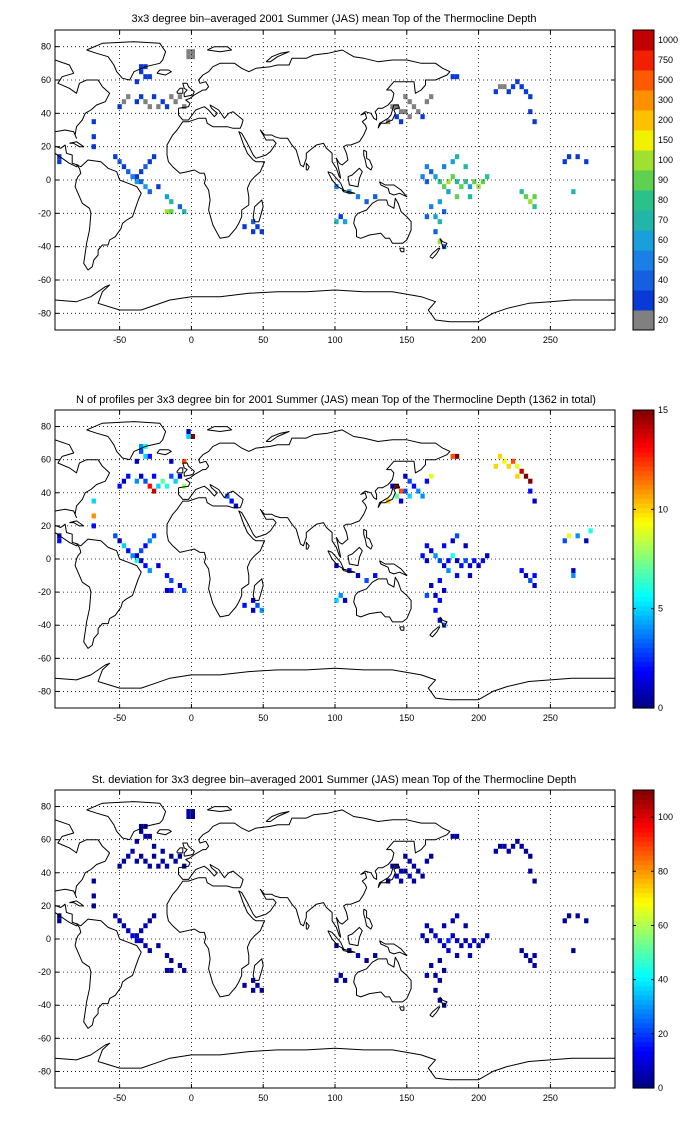 The width and height of the screenshot is (696, 1140). I want to click on coastline-madagascar, so click(258, 589).